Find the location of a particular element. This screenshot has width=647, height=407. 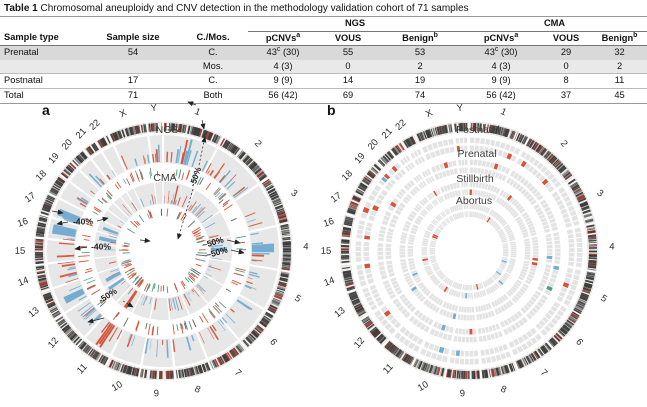

chromosome-label-21: 21 is located at coordinates (81, 133).